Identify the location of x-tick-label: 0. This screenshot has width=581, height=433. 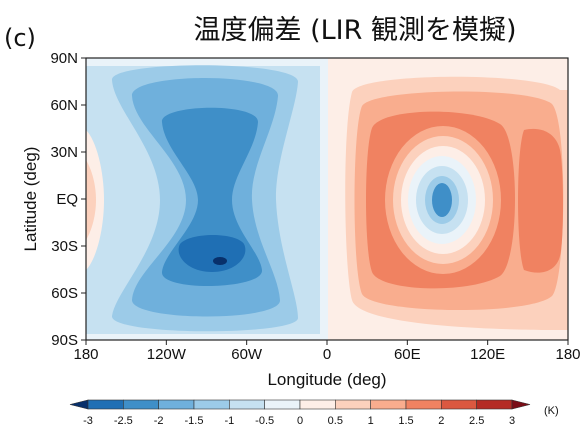
(327, 354).